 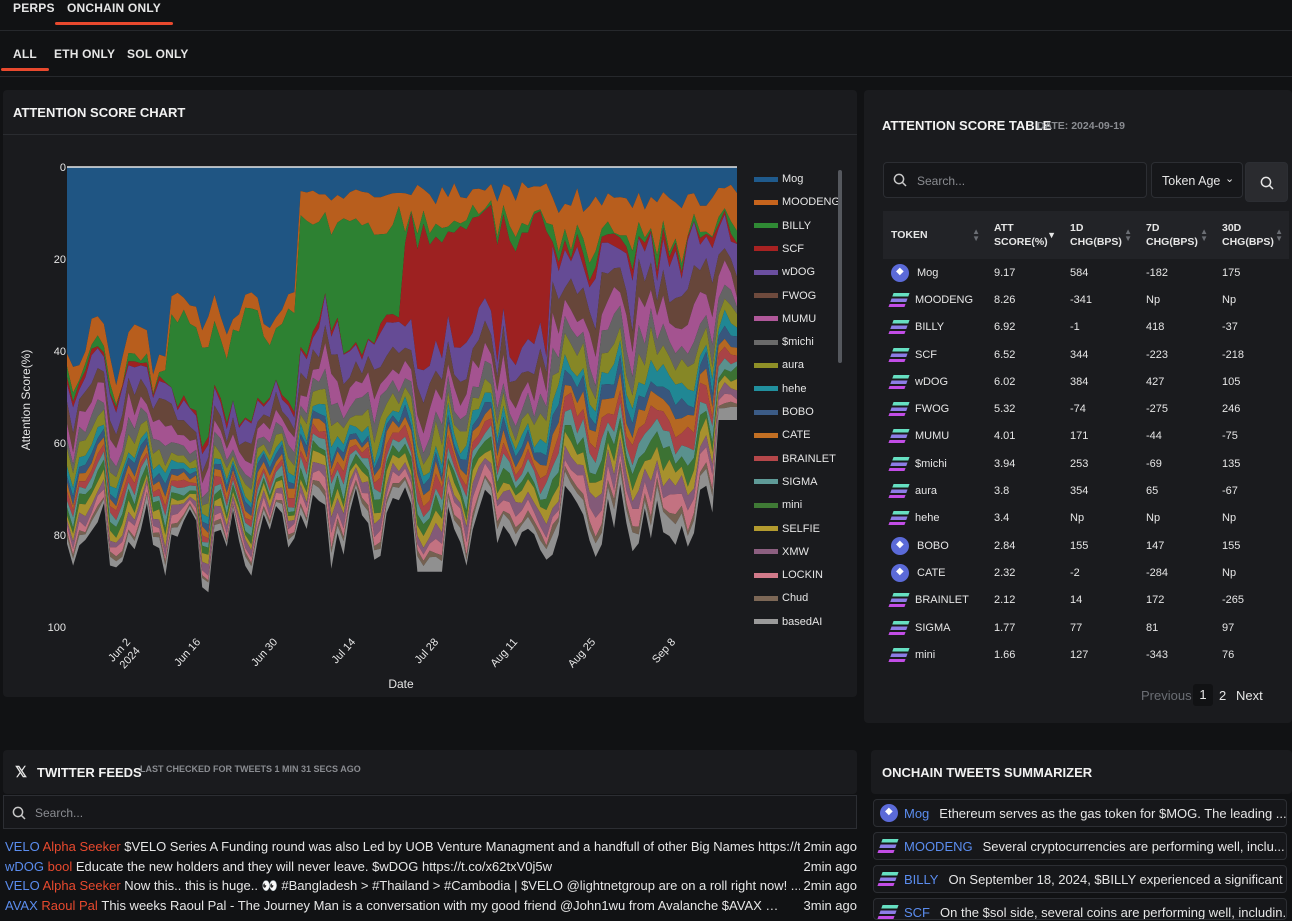 I want to click on table-row: $michi 3.94 253 -69 135, so click(x=1086, y=463).